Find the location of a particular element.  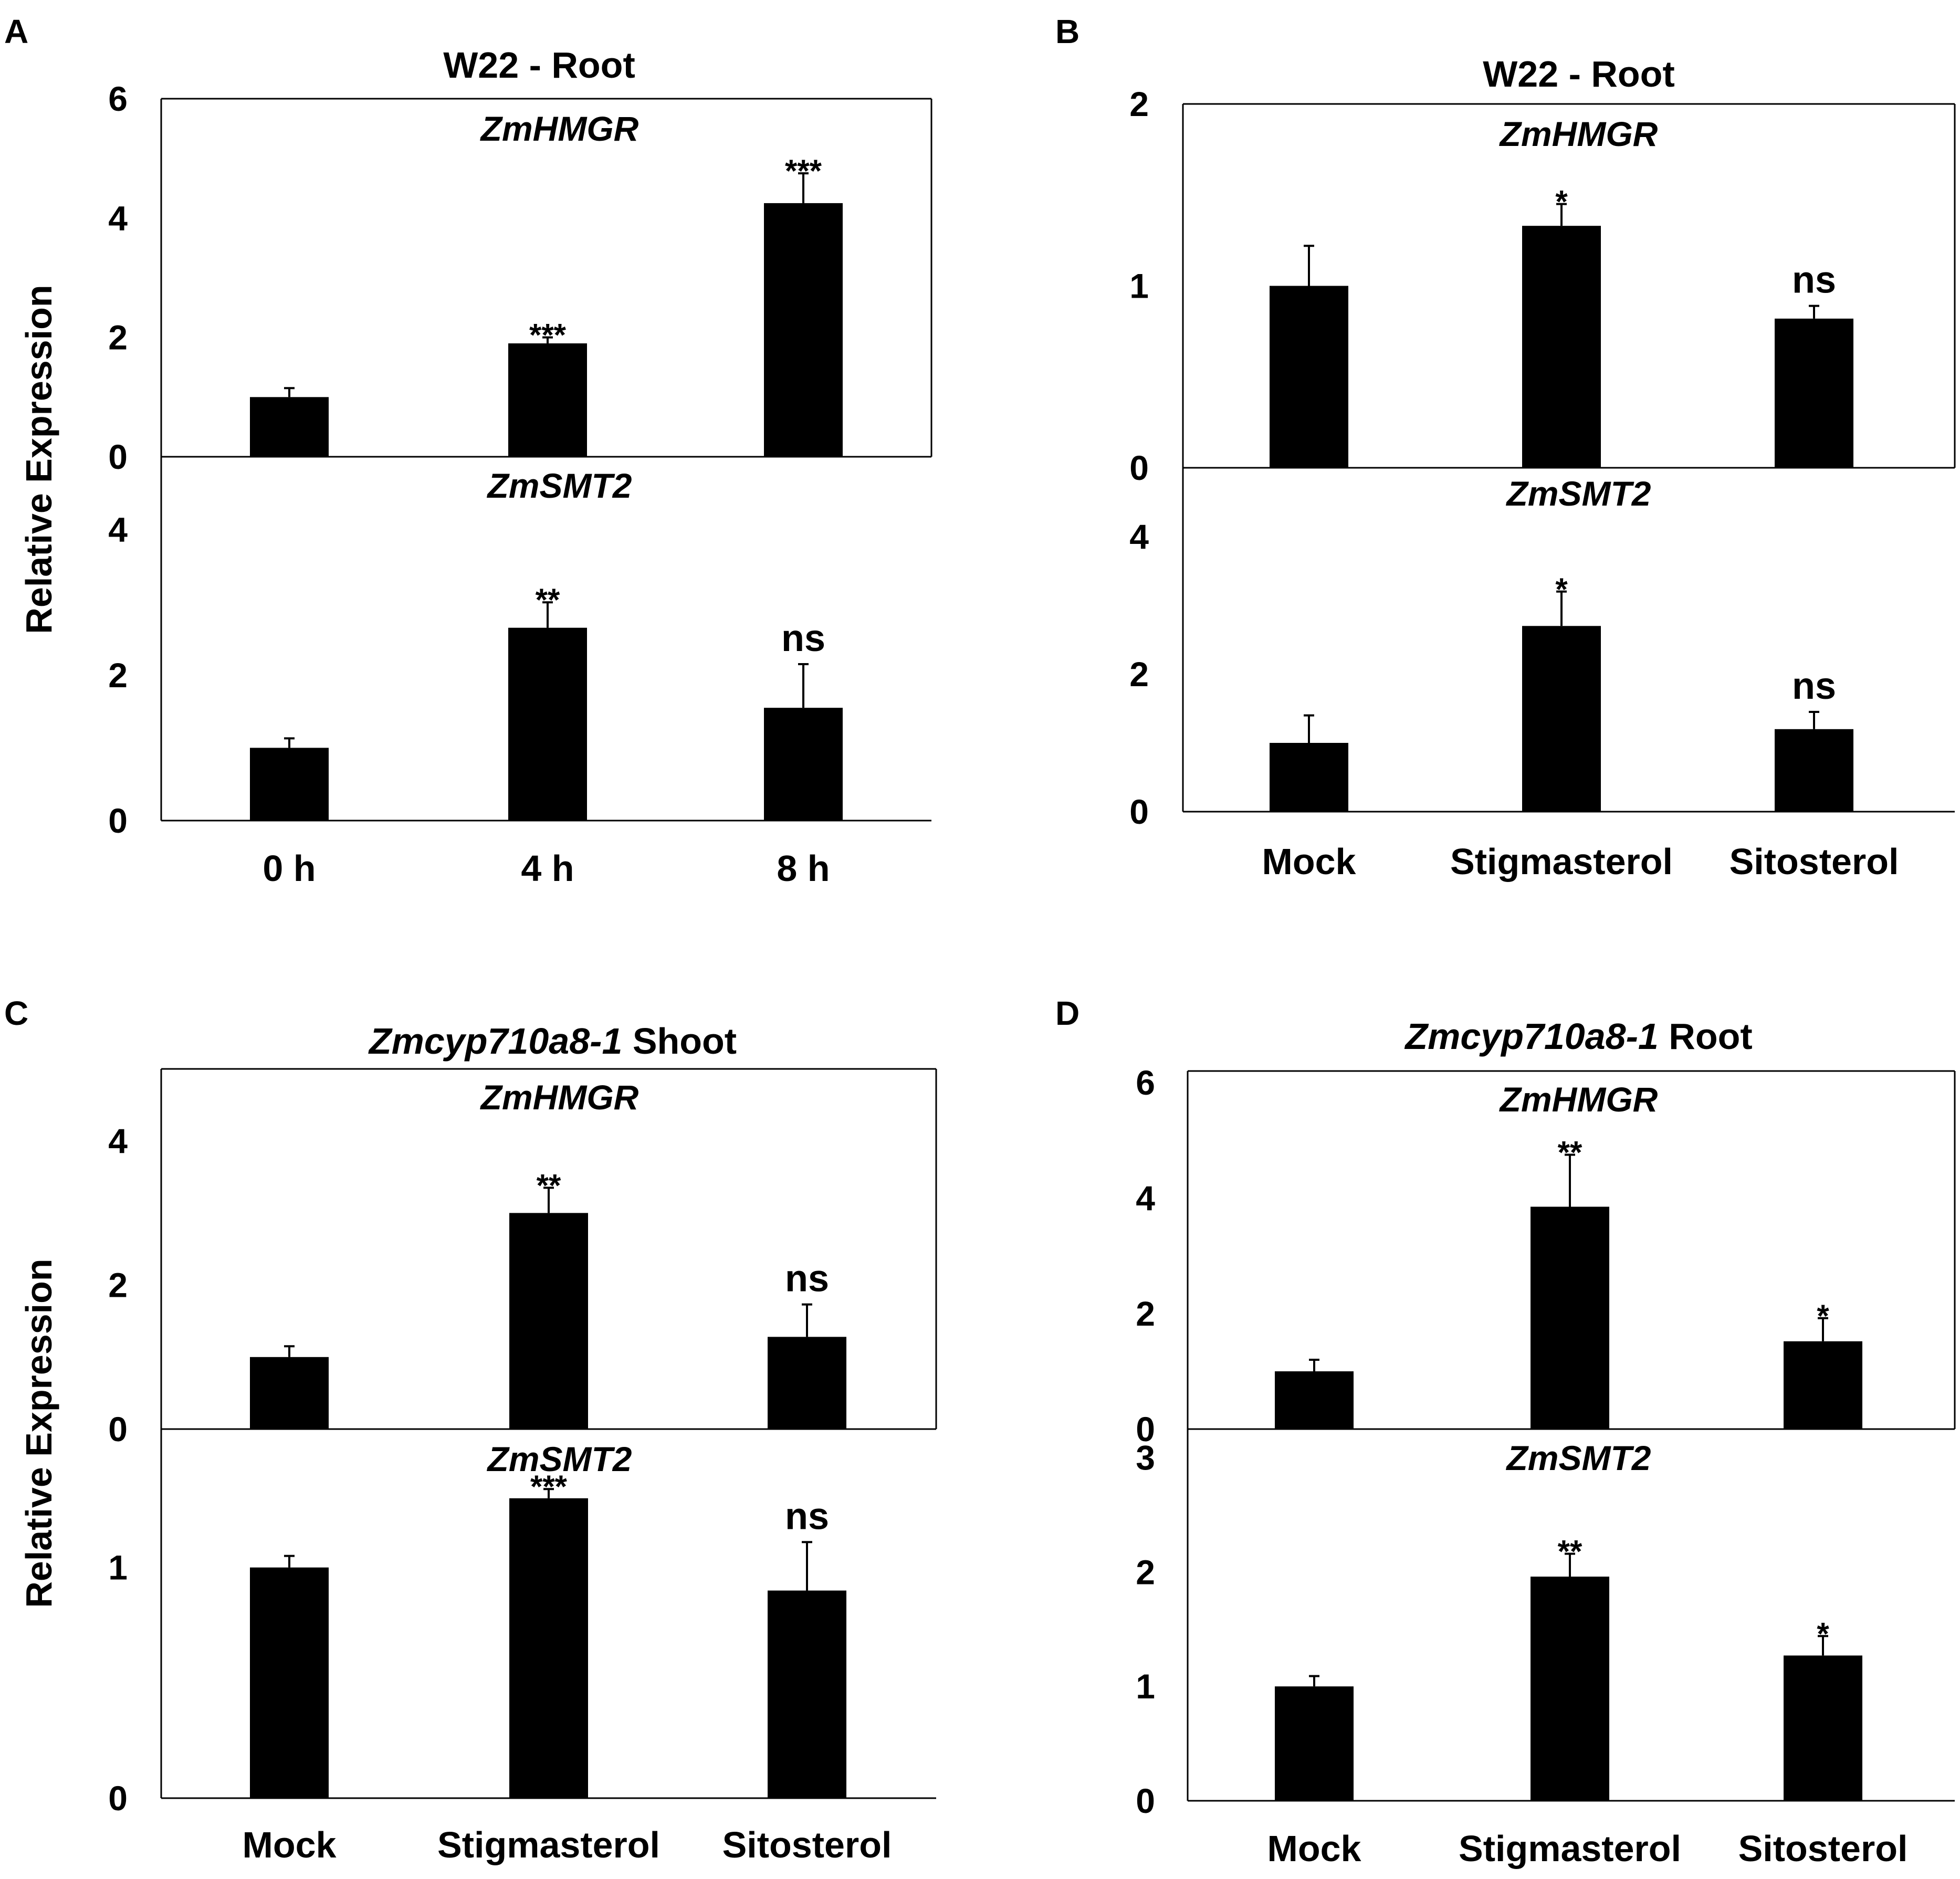

panel-title: Zmcyp710a8-1 Root is located at coordinates (1578, 1036).